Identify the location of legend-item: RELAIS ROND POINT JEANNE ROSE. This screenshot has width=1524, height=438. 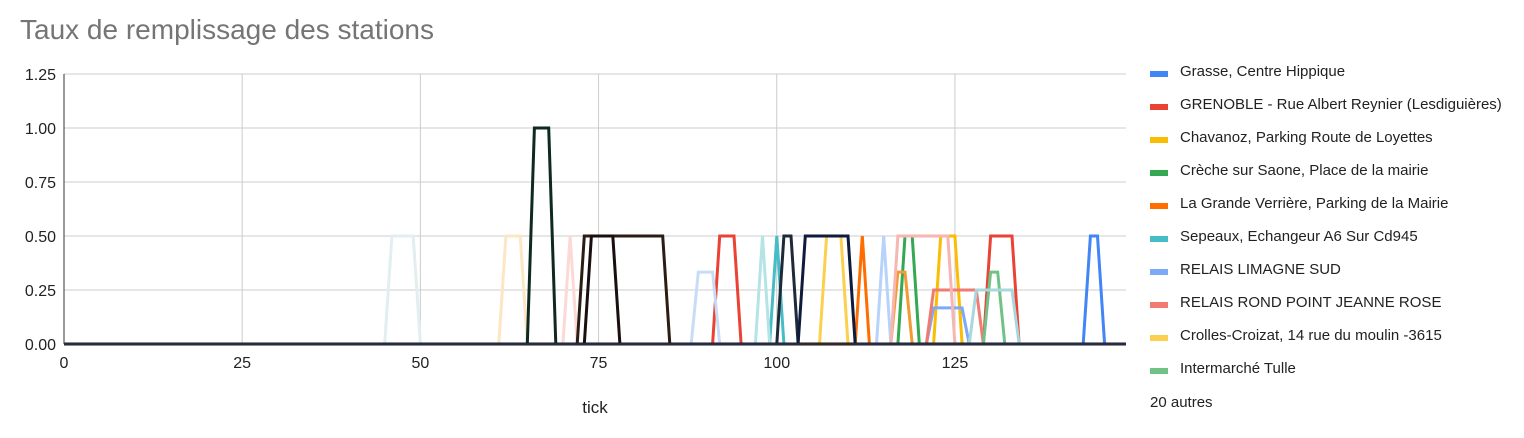
(1335, 309).